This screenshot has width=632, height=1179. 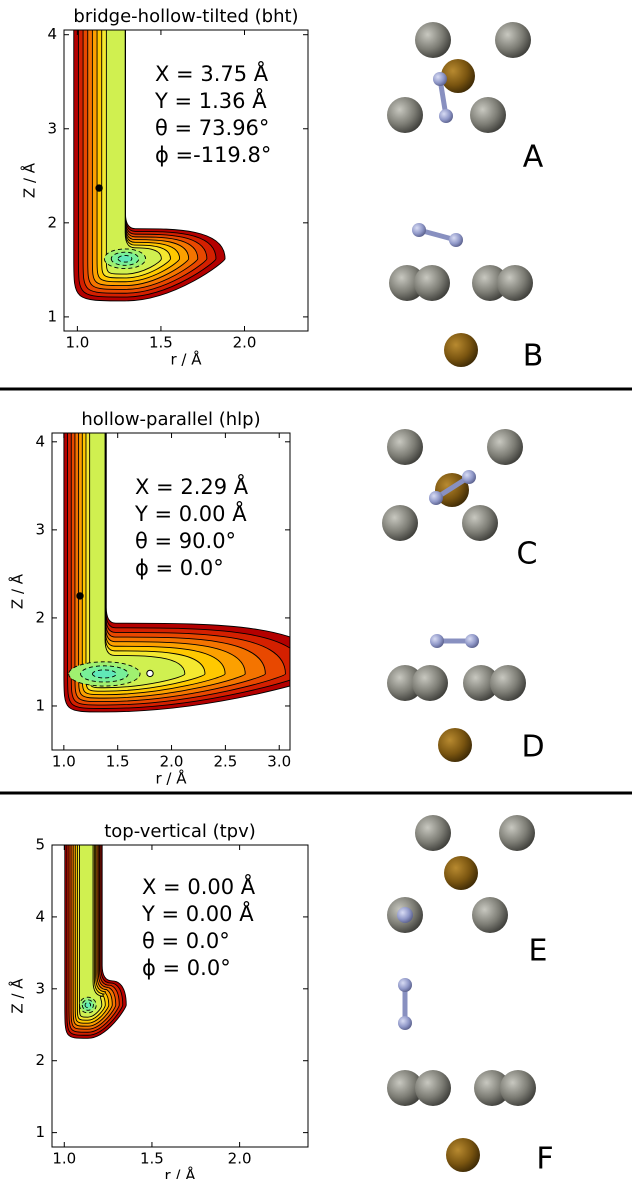 I want to click on annotation: Y = 1.36 Å, so click(x=210, y=100).